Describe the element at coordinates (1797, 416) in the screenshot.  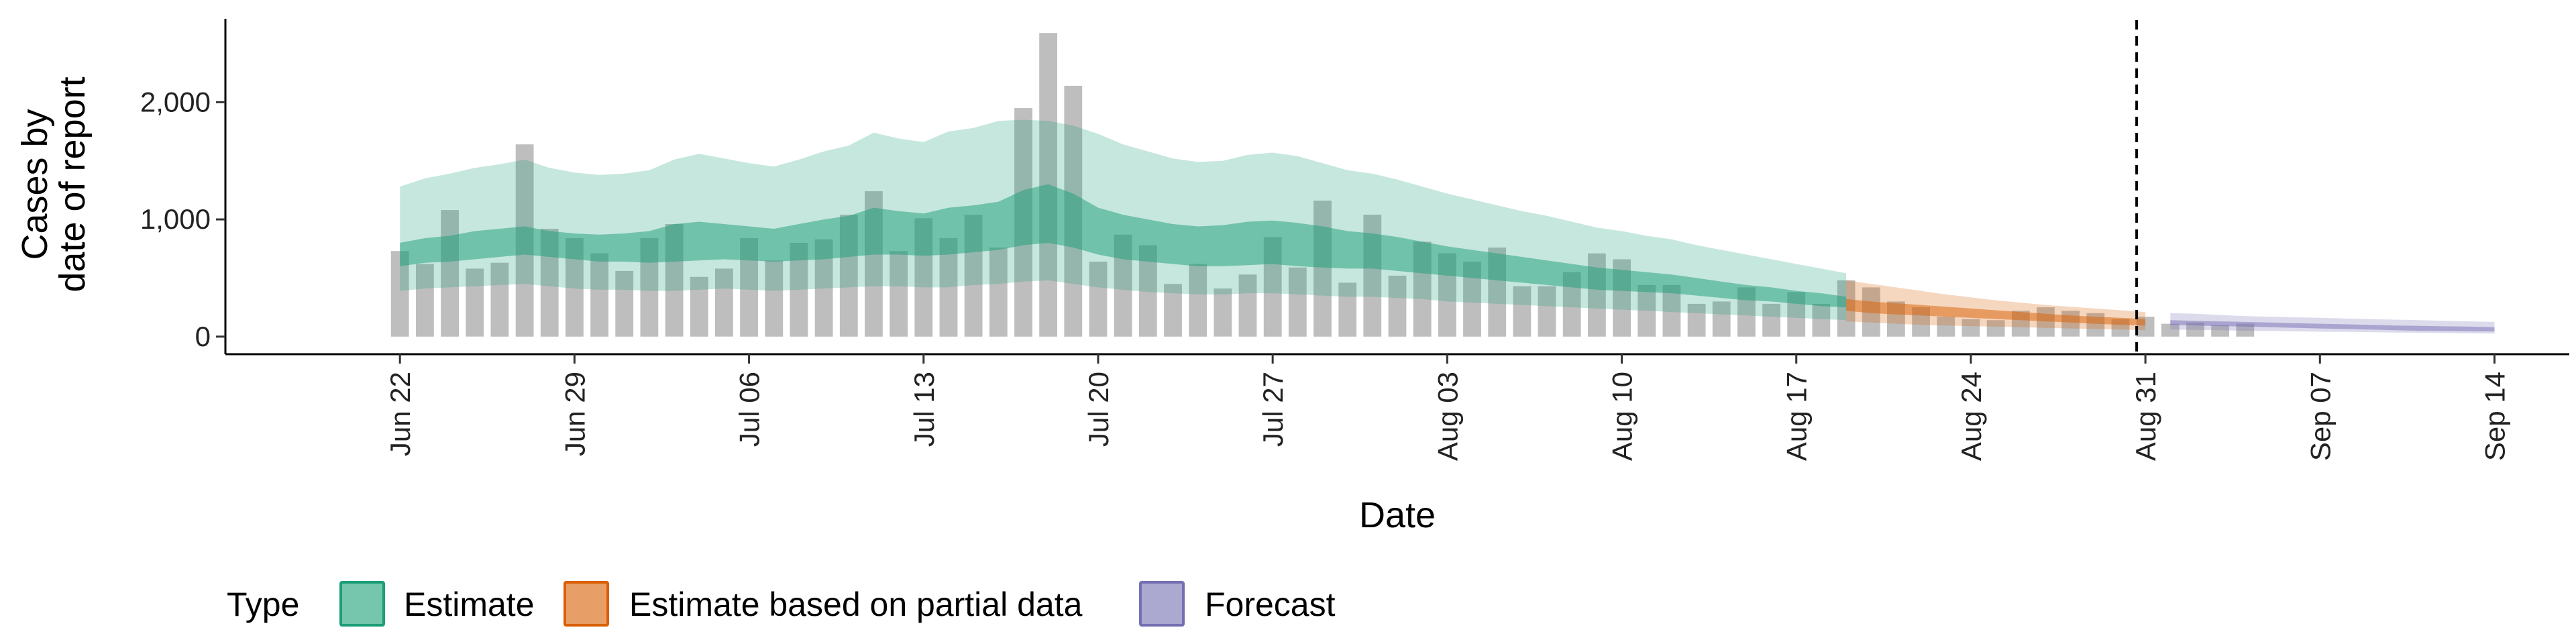
I see `x-tick-label: Aug 17` at that location.